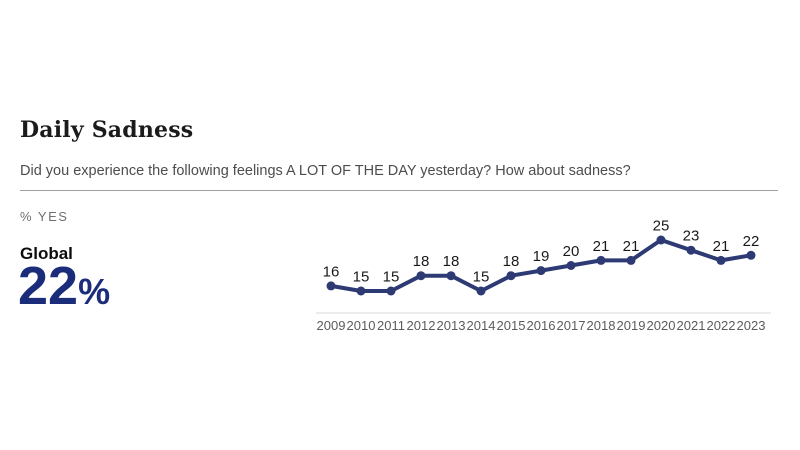 The width and height of the screenshot is (800, 450). What do you see at coordinates (44, 216) in the screenshot?
I see `metric-unit-label: % YES` at bounding box center [44, 216].